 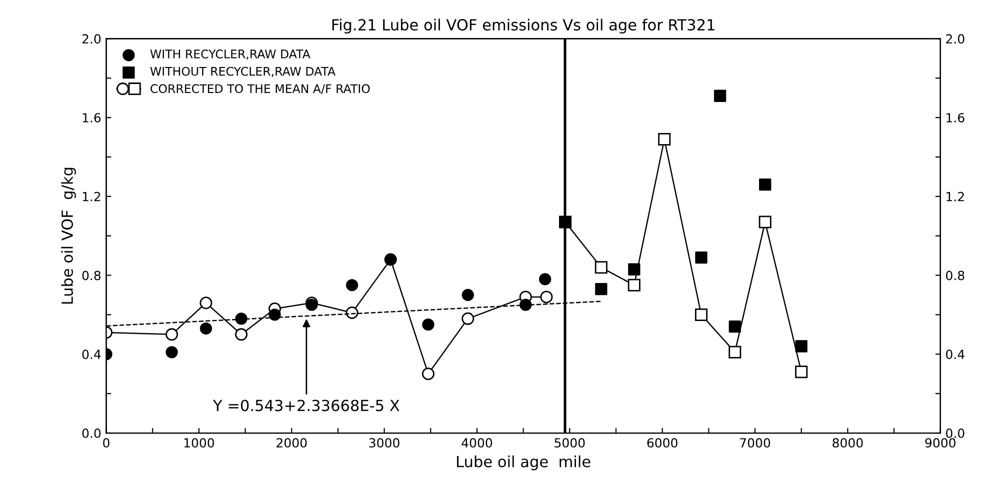 What do you see at coordinates (260, 89) in the screenshot?
I see `legend-label: CORRECTED TO THE MEAN A/F RATIO` at bounding box center [260, 89].